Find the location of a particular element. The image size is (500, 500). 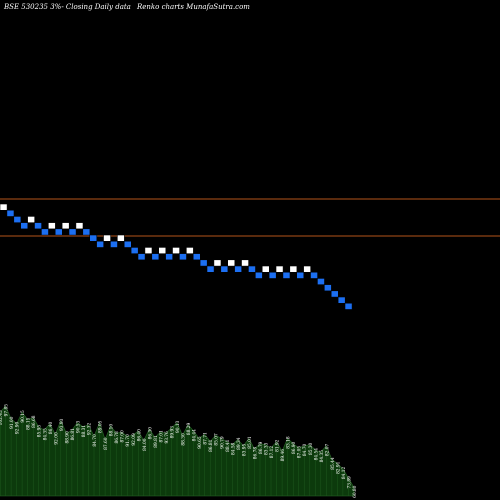

volume-label: 85.44 is located at coordinates (333, 463).